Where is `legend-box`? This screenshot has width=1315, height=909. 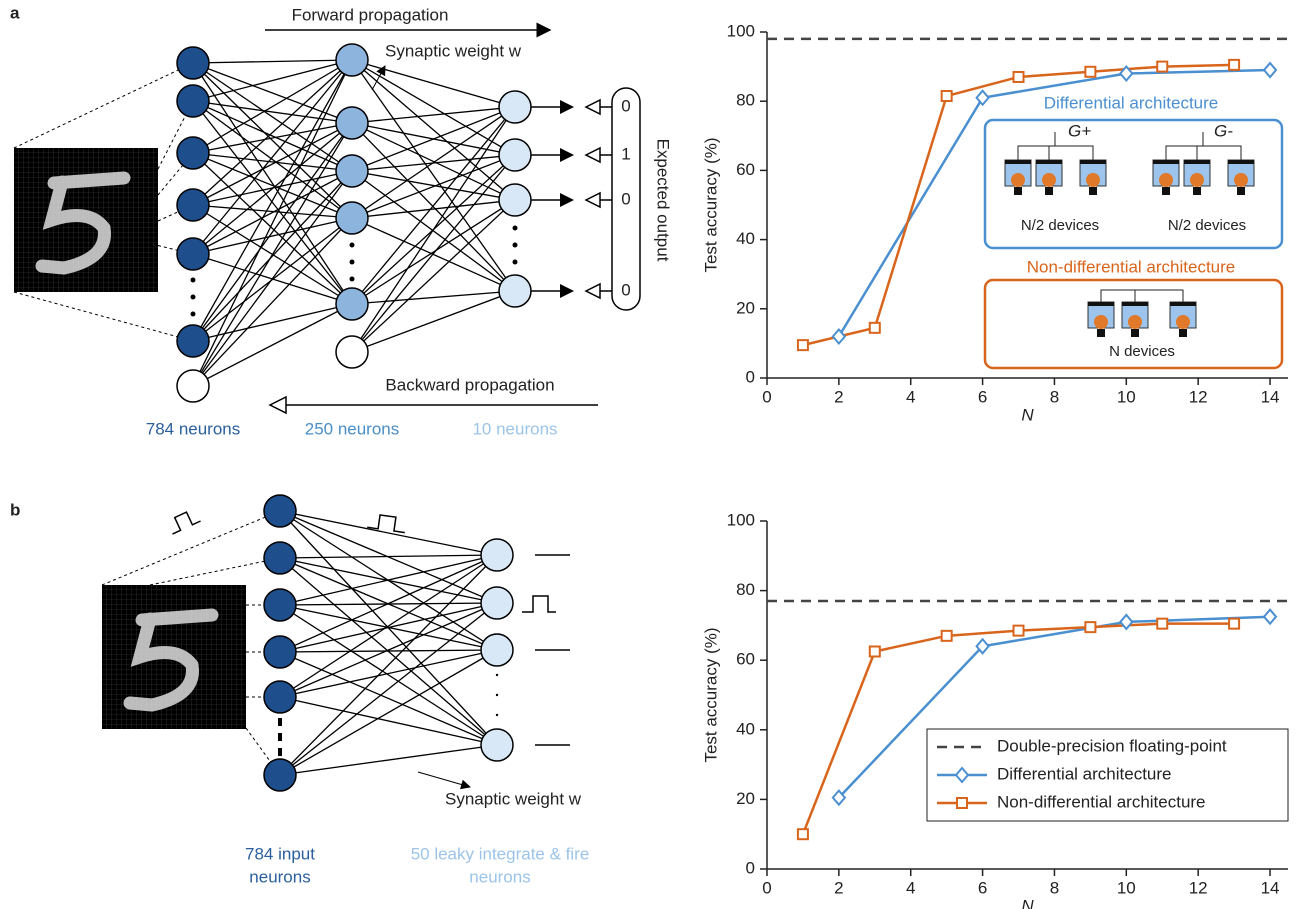 legend-box is located at coordinates (1107, 775).